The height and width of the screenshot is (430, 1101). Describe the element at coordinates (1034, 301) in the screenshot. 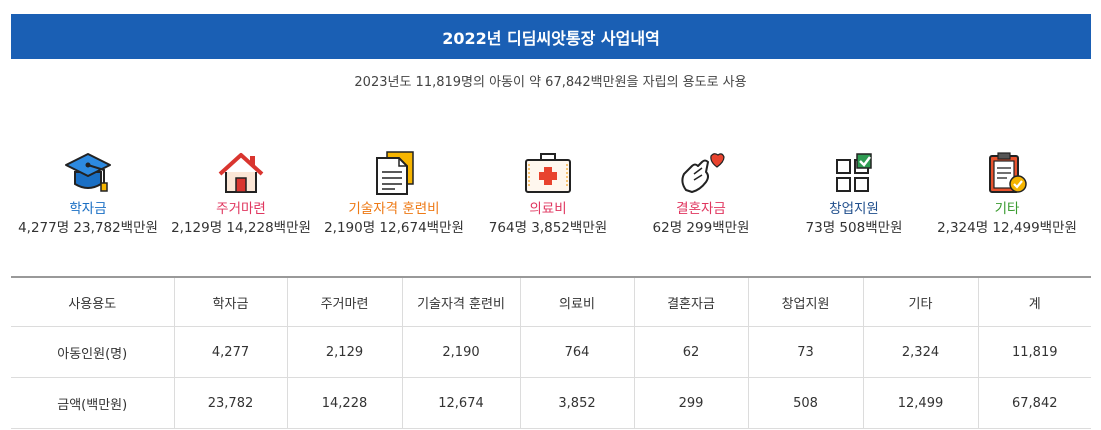

I see `column-header: 계` at that location.